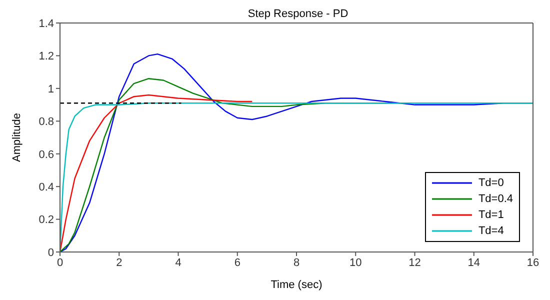 This screenshot has height=300, width=550. Describe the element at coordinates (46, 122) in the screenshot. I see `y-tick-label: 0.8` at that location.